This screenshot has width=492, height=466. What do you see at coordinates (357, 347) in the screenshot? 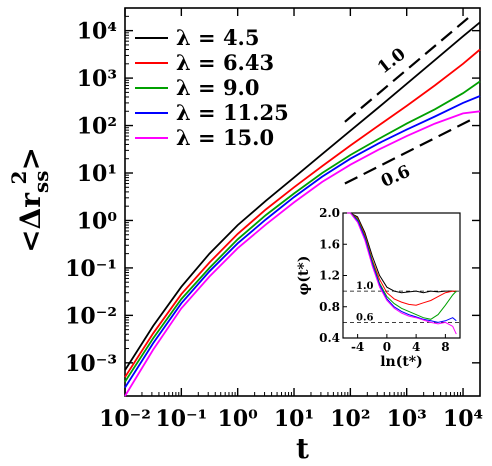
I see `inset-x-tick-label: -4` at bounding box center [357, 347].